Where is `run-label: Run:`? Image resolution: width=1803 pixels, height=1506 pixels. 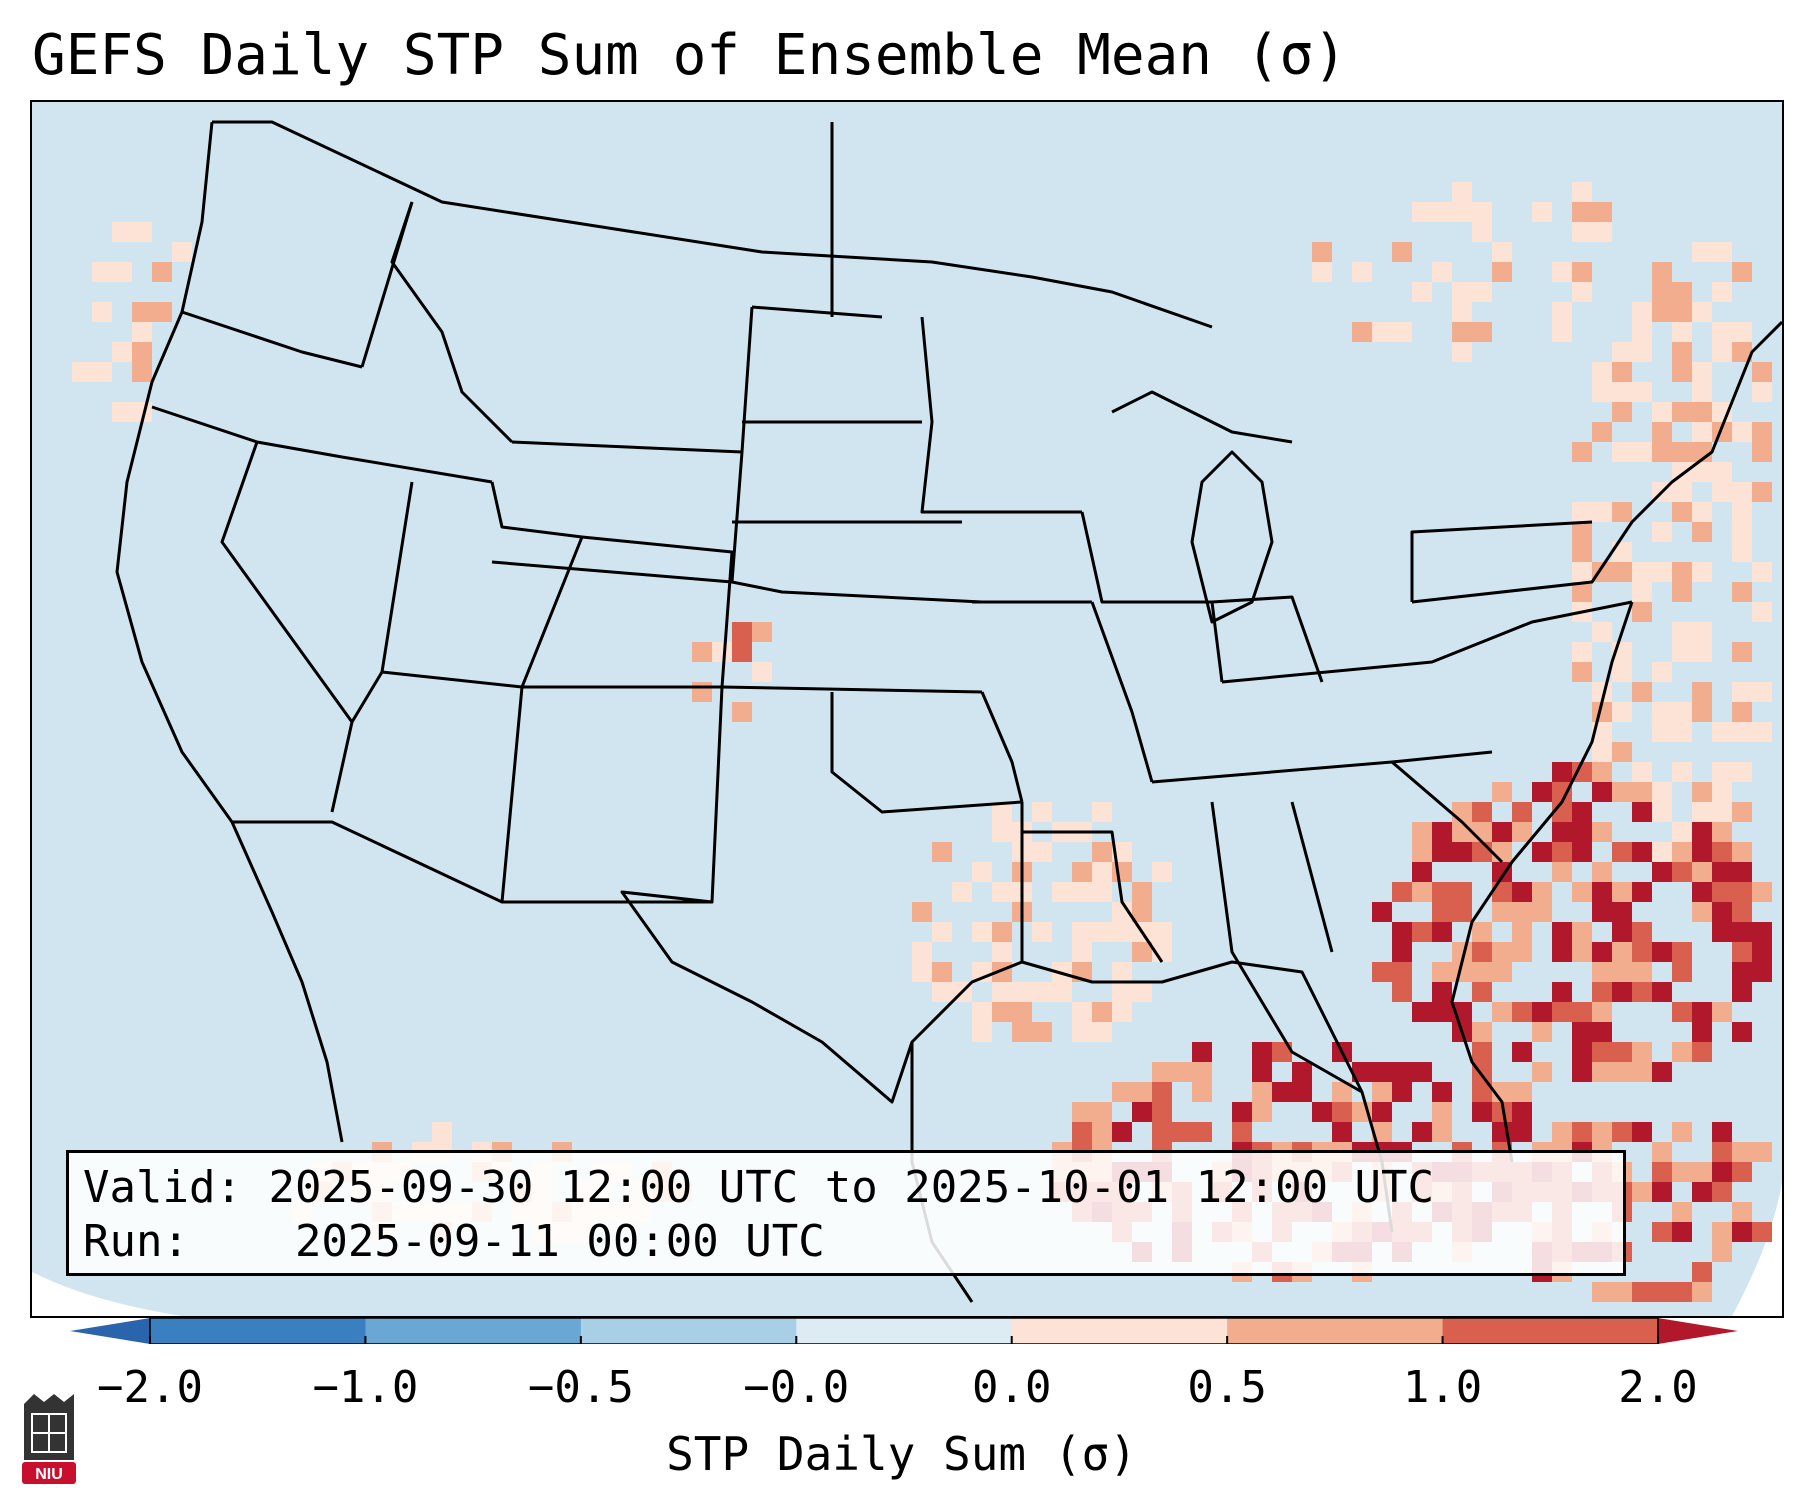
run-label: Run: is located at coordinates (136, 1241).